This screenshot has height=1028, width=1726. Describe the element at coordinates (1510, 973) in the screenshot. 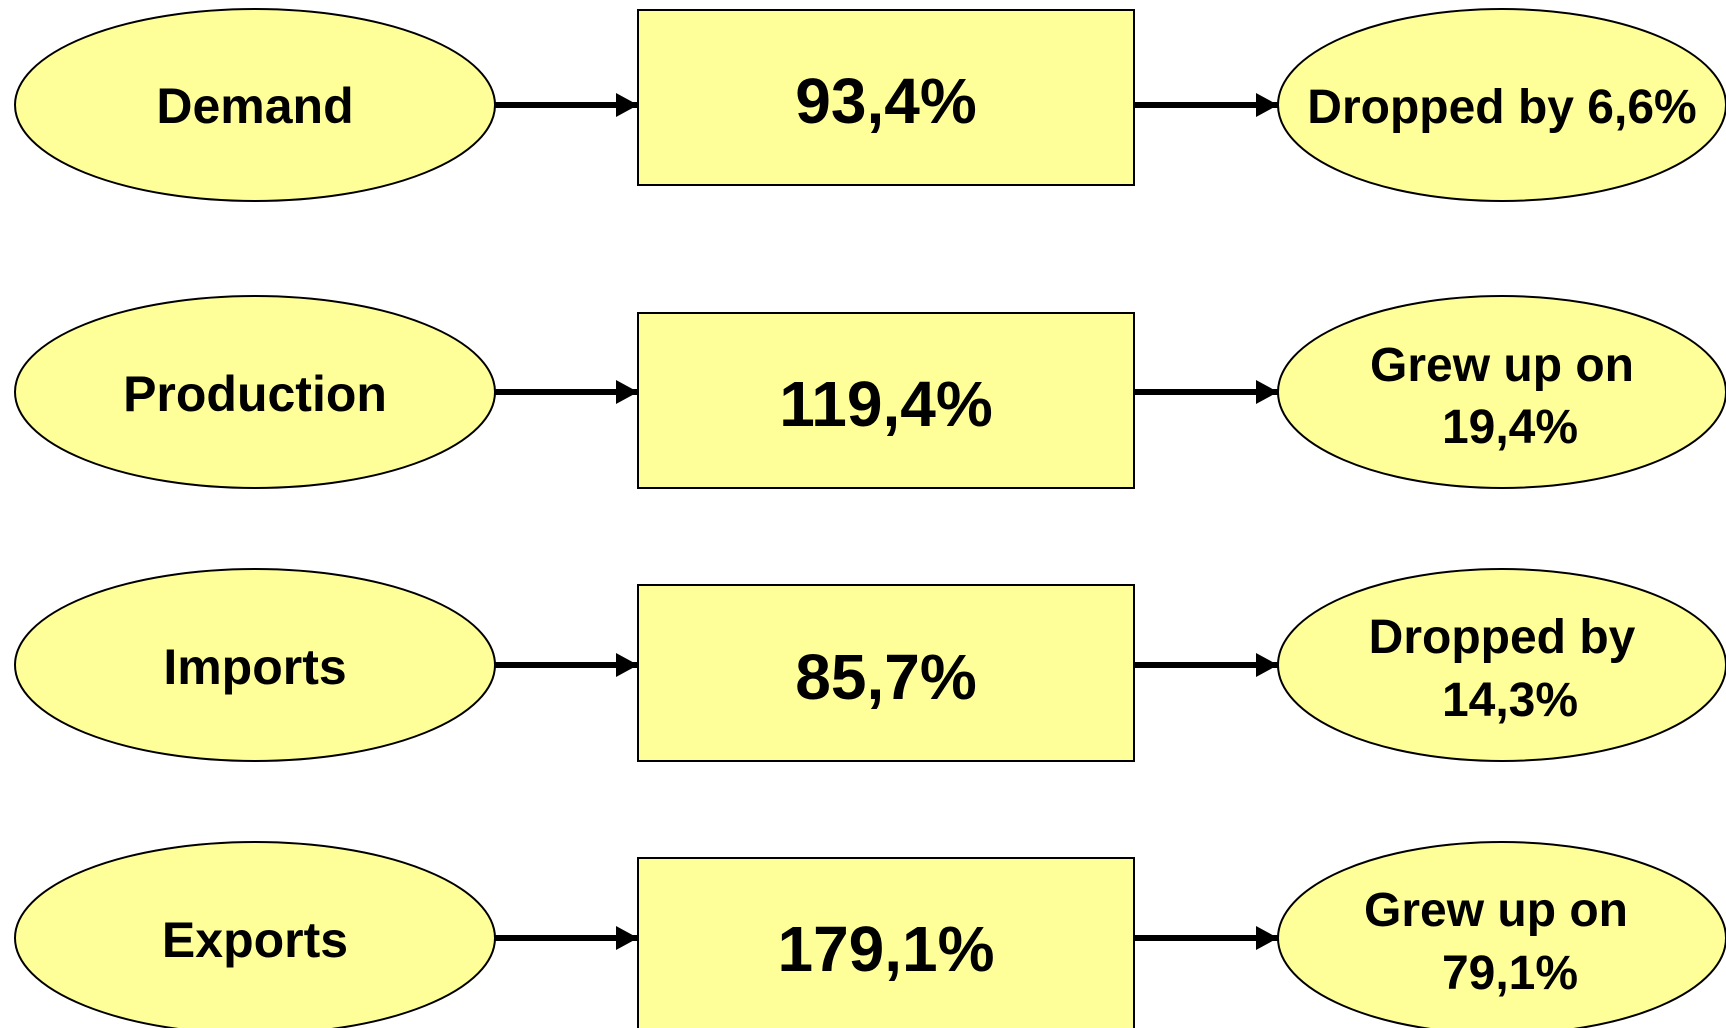

I see `result-line: 79,1%` at that location.